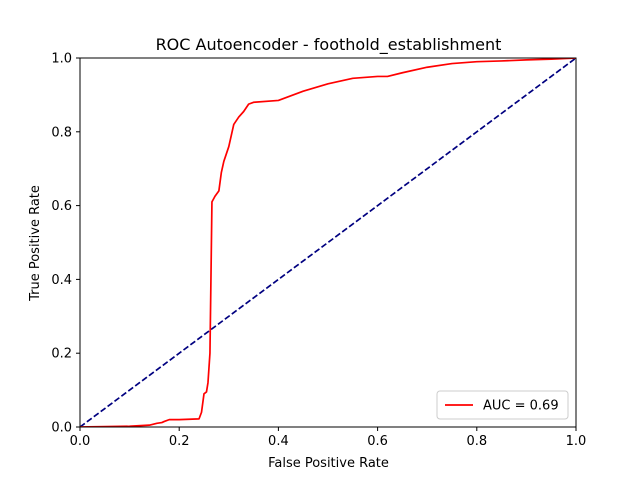 The width and height of the screenshot is (640, 480). I want to click on y-tick-label: 0.0, so click(61, 428).